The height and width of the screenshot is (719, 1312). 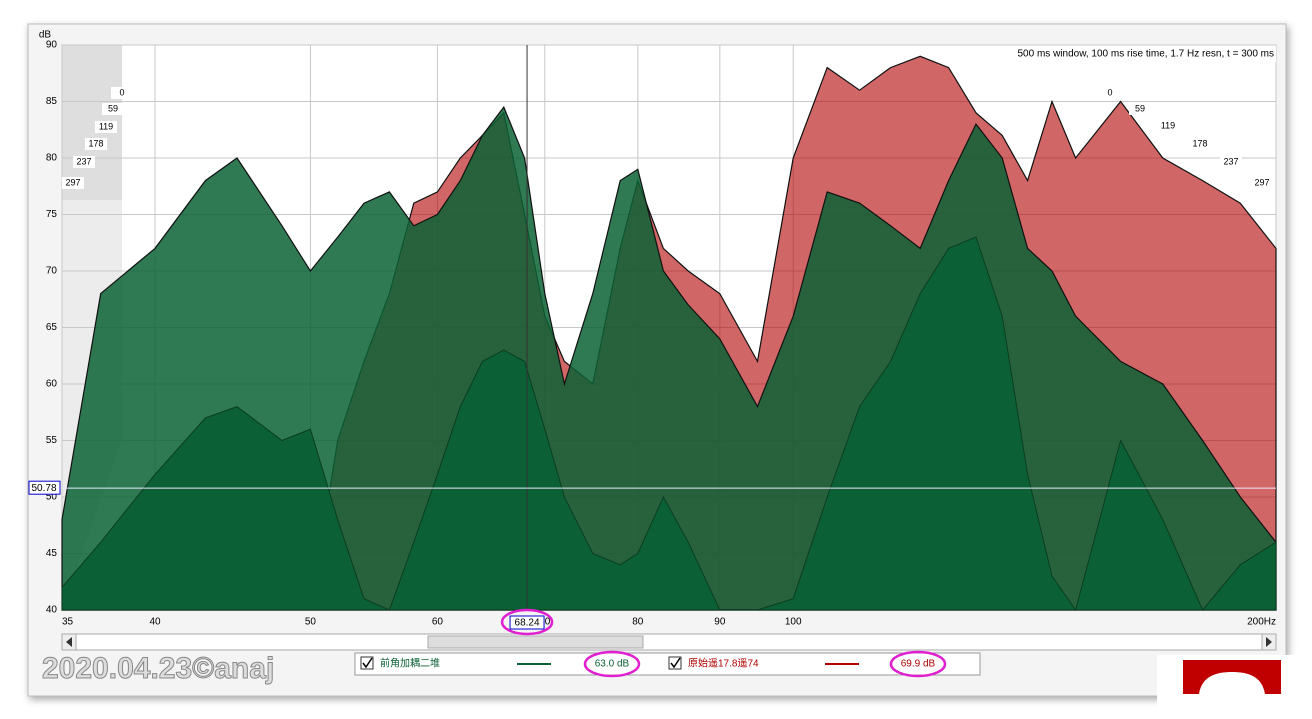 I want to click on y-tick-label: 70, so click(x=52, y=271).